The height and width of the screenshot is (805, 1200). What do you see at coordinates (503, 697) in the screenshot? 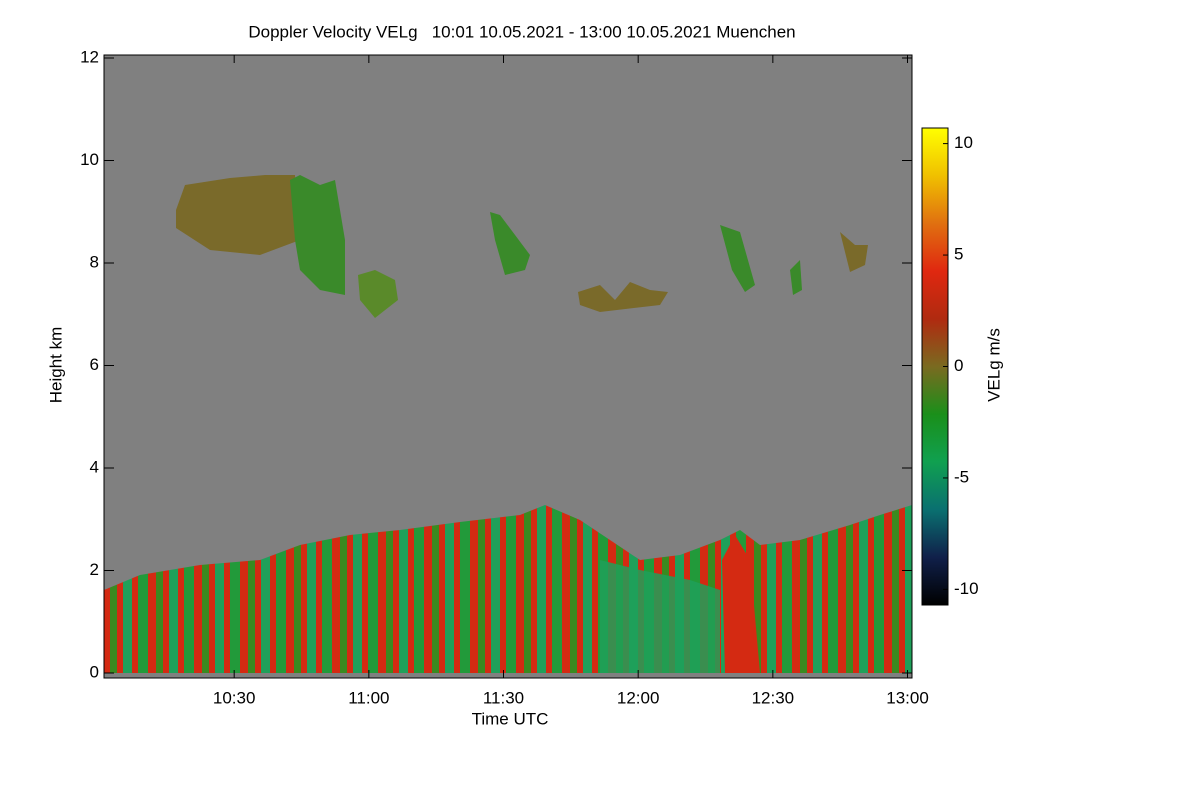
I see `x-tick-label: 11:30` at bounding box center [503, 697].